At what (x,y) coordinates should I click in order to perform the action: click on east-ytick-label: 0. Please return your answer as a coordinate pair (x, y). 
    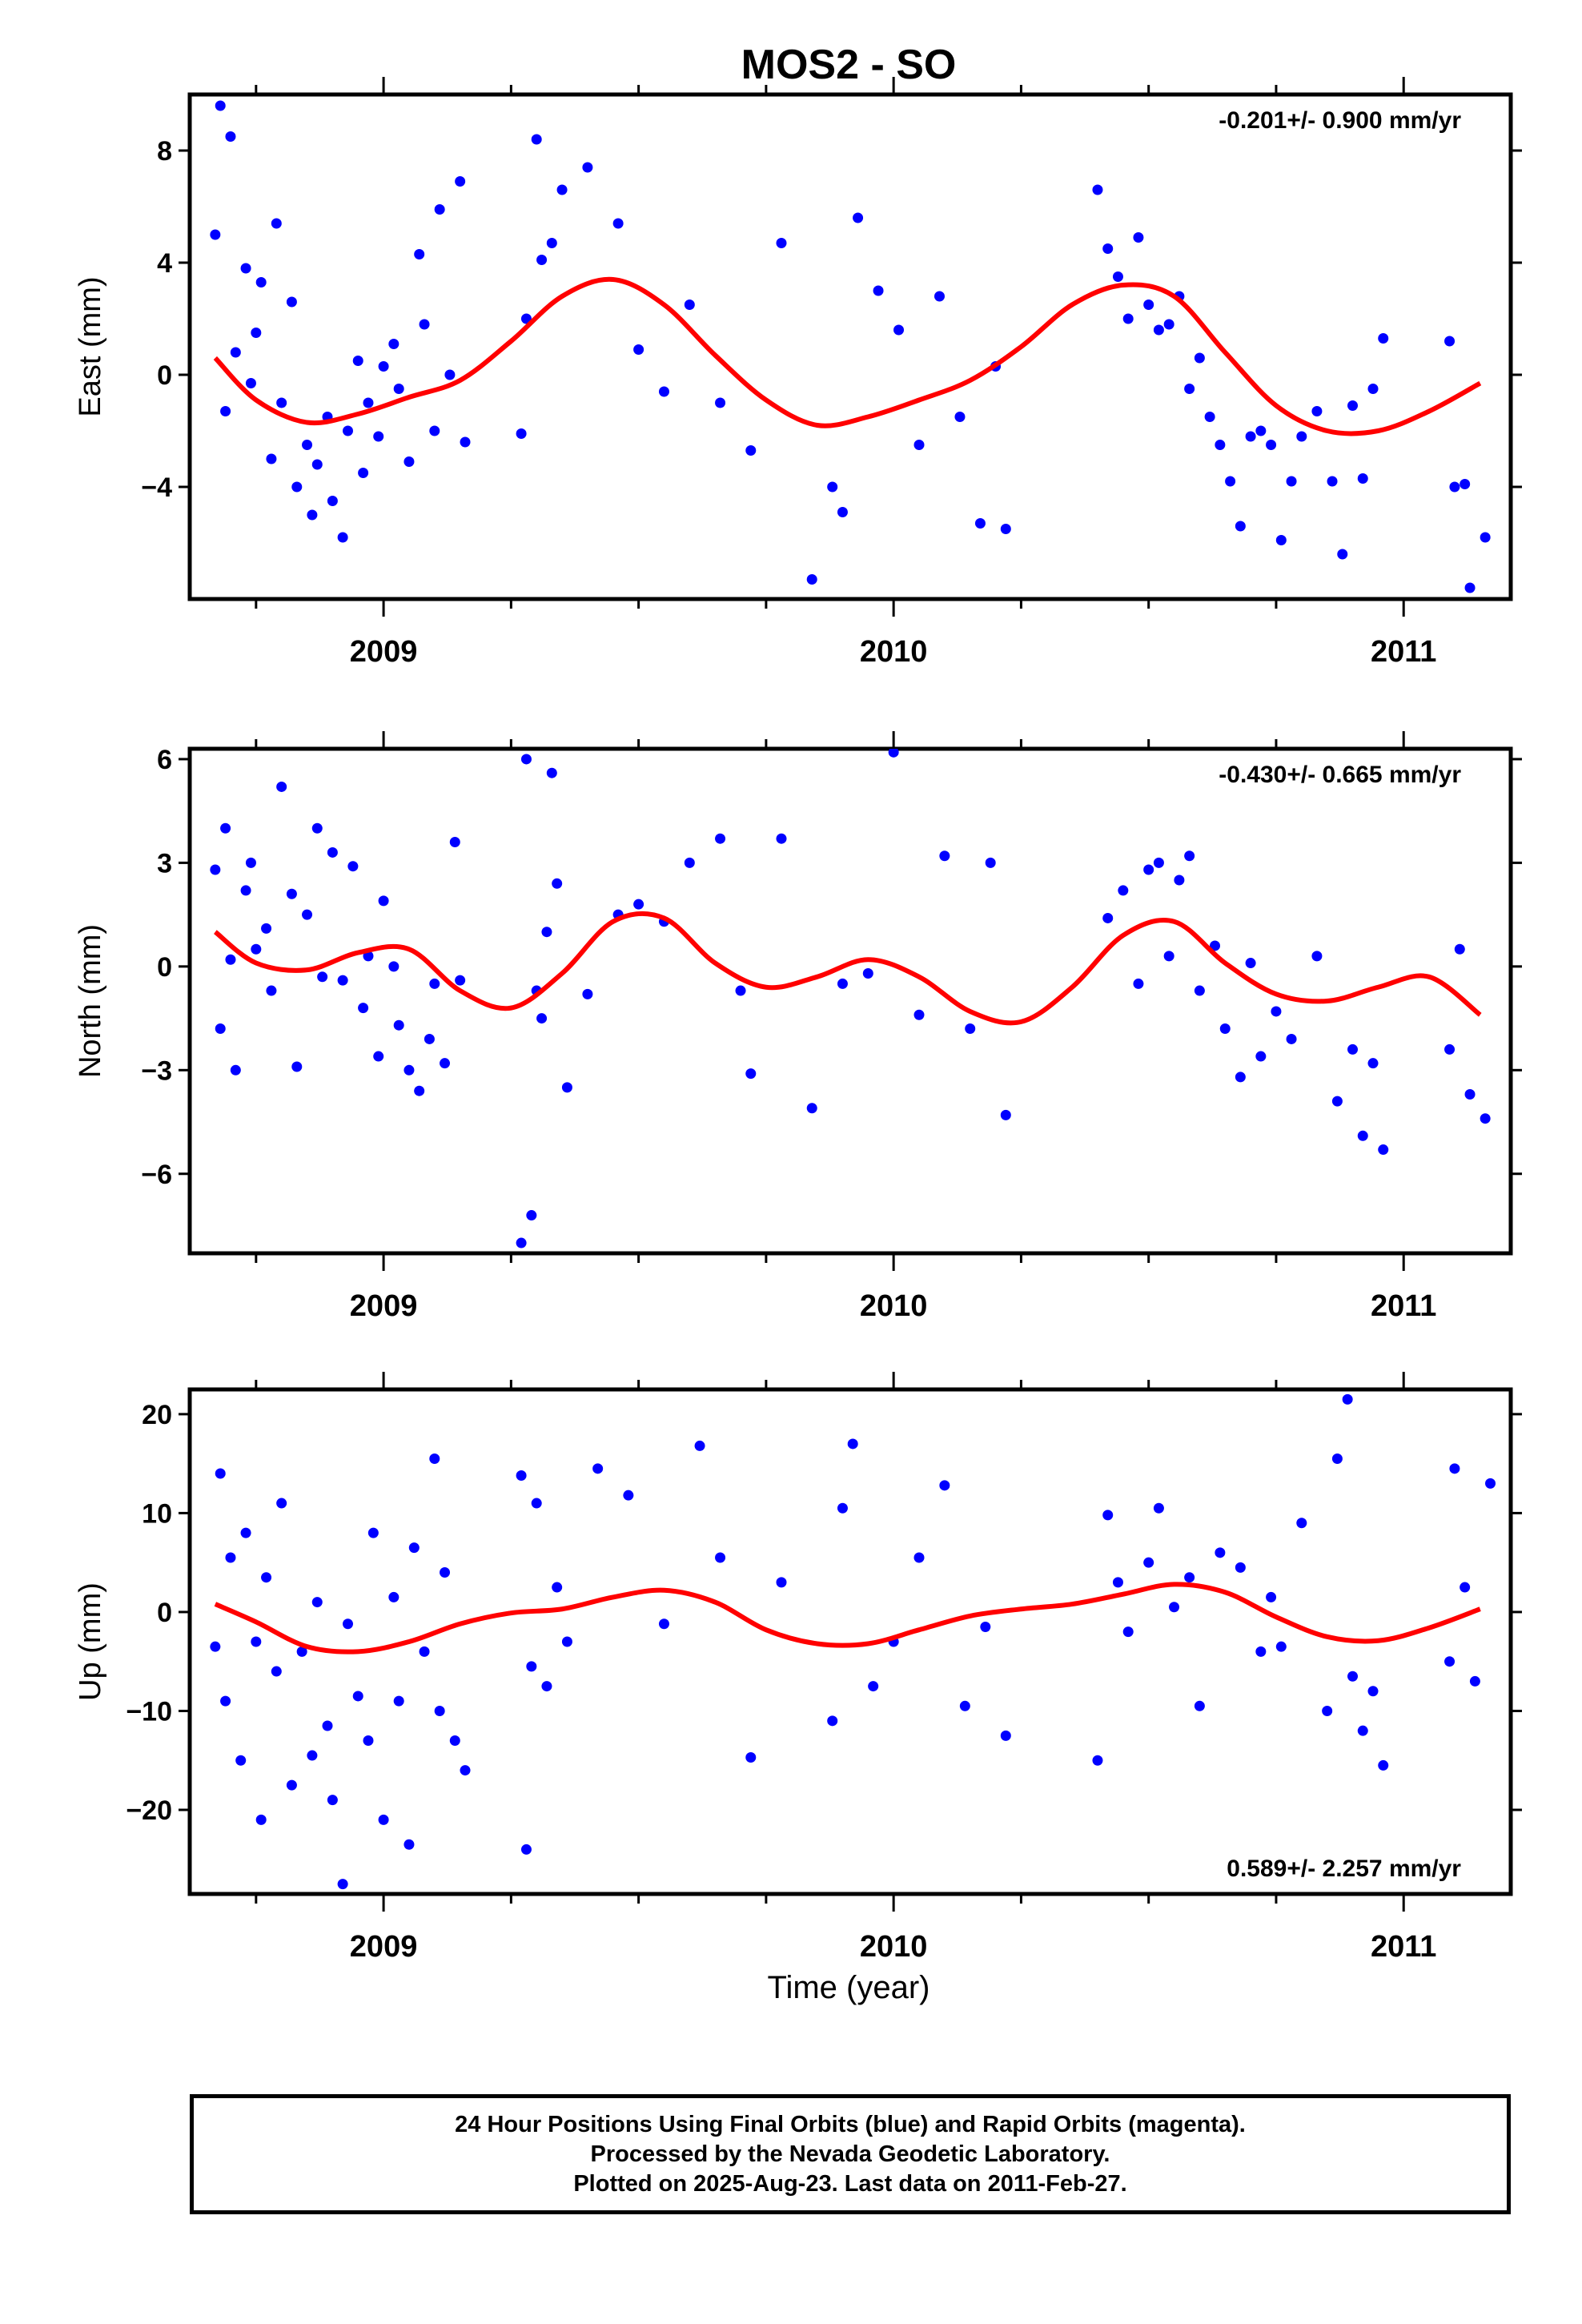
    Looking at the image, I should click on (164, 375).